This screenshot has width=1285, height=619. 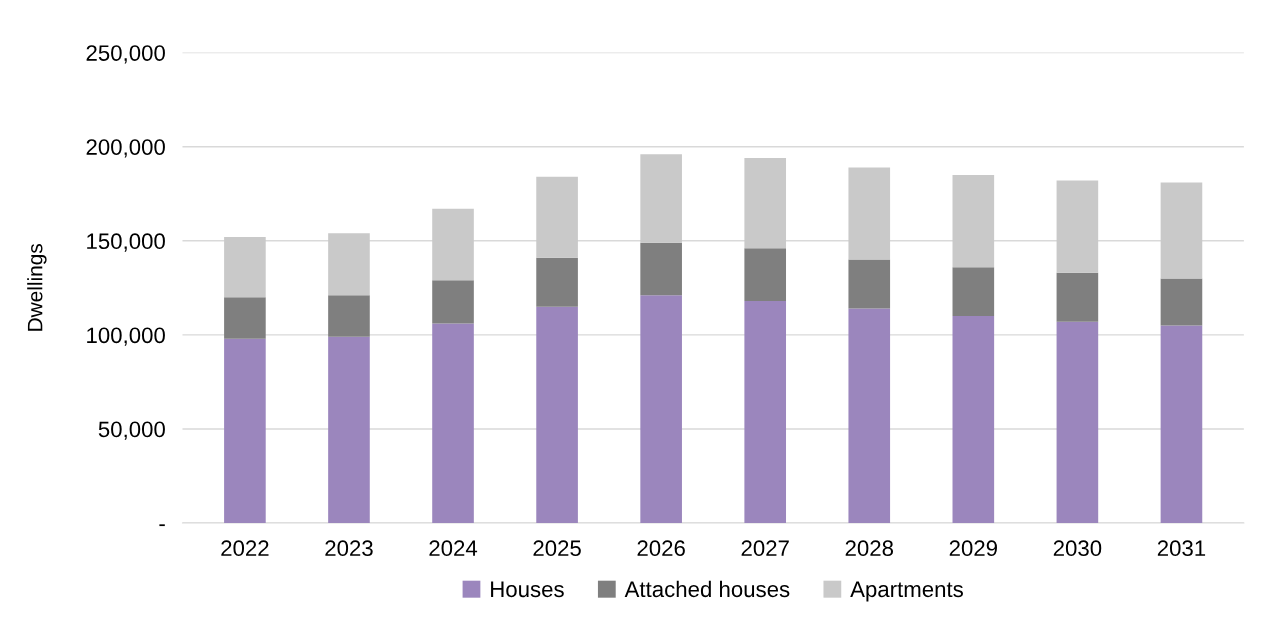 What do you see at coordinates (126, 242) in the screenshot?
I see `y-tick-label: 150,000` at bounding box center [126, 242].